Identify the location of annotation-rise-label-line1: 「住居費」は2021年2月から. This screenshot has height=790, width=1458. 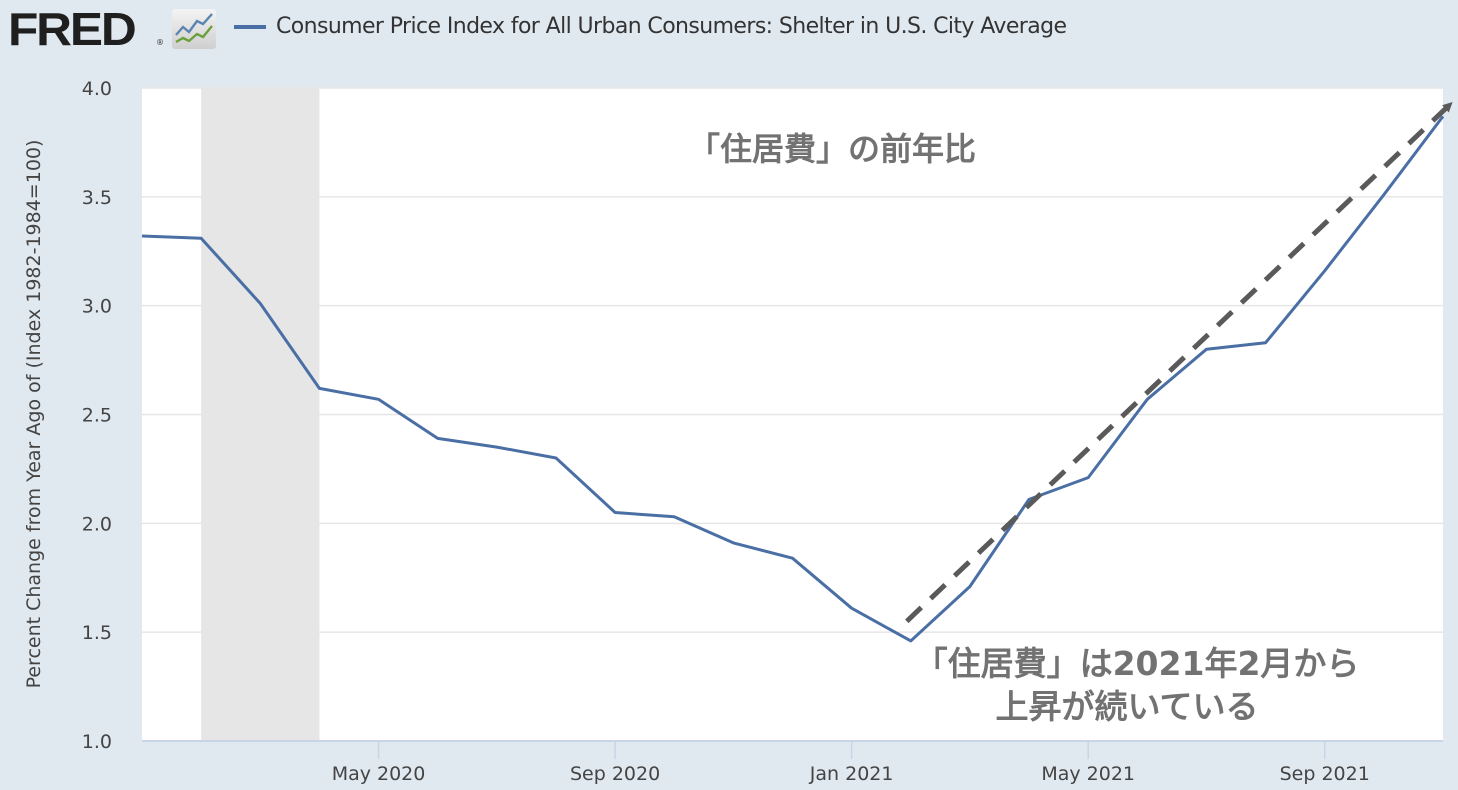
(1137, 663).